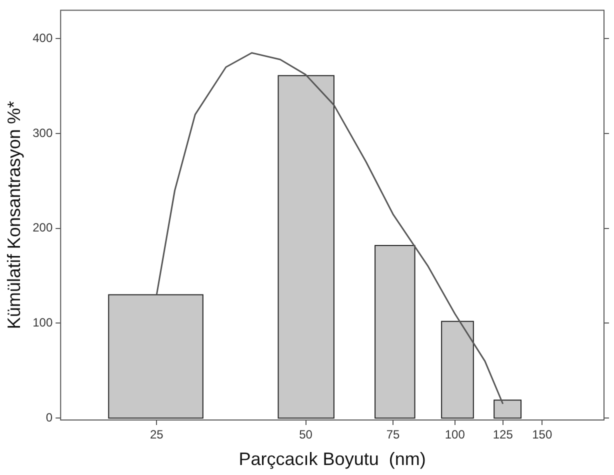 This screenshot has height=475, width=614. What do you see at coordinates (332, 459) in the screenshot?
I see `x-axis-title: Parçcacık Boyutu (nm)` at bounding box center [332, 459].